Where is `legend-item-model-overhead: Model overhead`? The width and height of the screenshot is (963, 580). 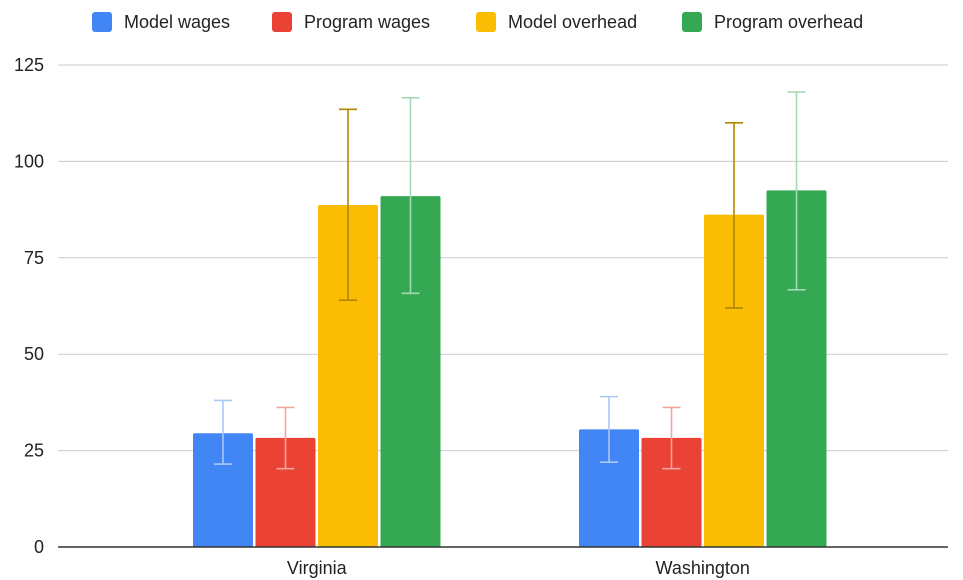 legend-item-model-overhead: Model overhead is located at coordinates (556, 22).